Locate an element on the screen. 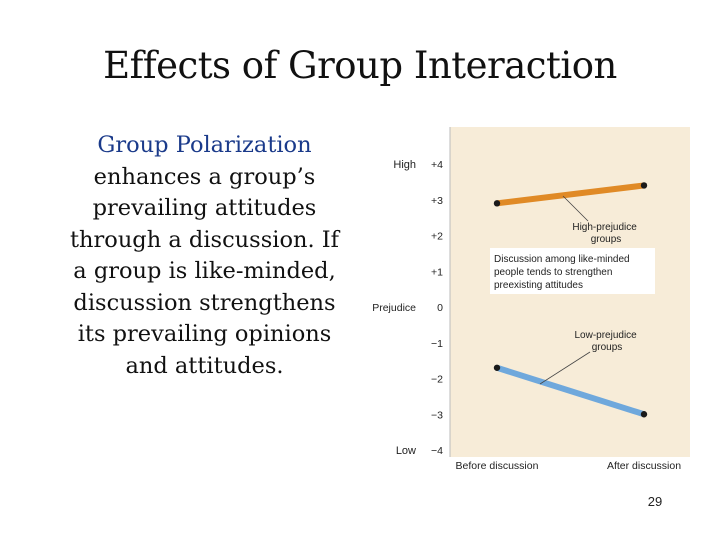 This screenshot has width=720, height=540. high-prejudice-label: High-prejudice groups is located at coordinates (605, 233).